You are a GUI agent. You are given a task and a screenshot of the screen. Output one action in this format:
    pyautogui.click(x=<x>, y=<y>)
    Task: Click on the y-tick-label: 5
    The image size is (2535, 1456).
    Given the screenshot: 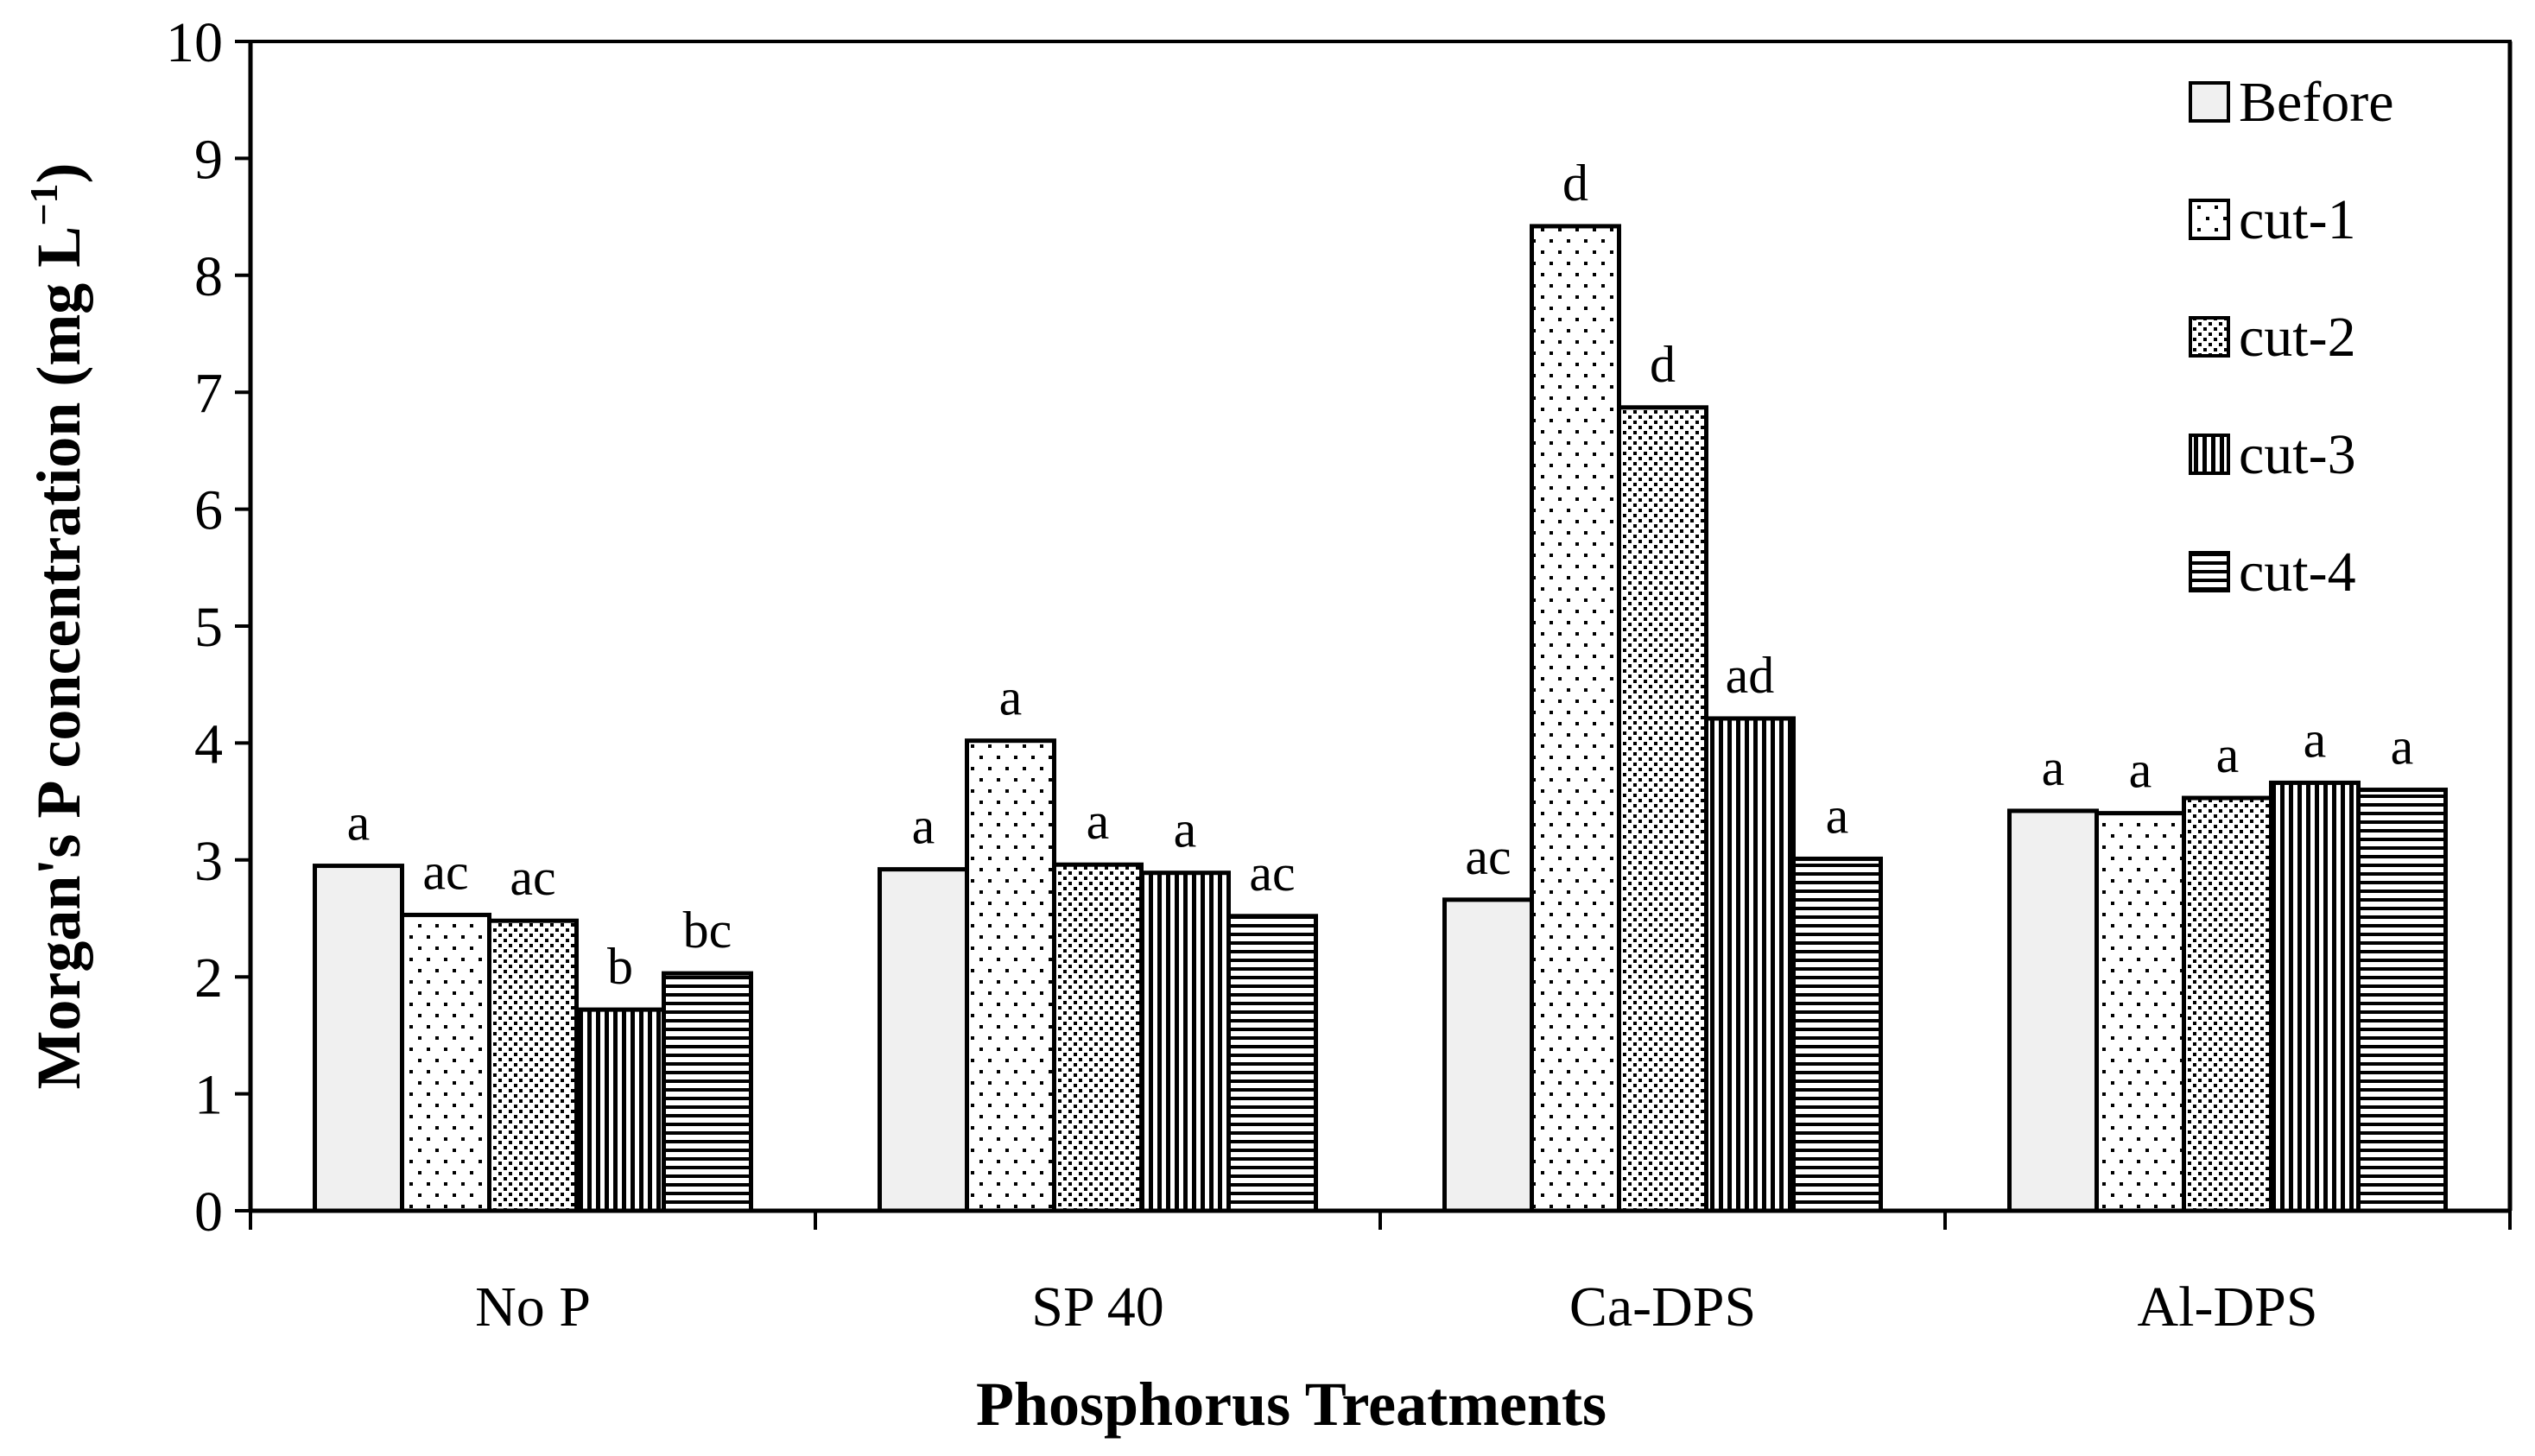 What is the action you would take?
    pyautogui.click(x=208, y=627)
    